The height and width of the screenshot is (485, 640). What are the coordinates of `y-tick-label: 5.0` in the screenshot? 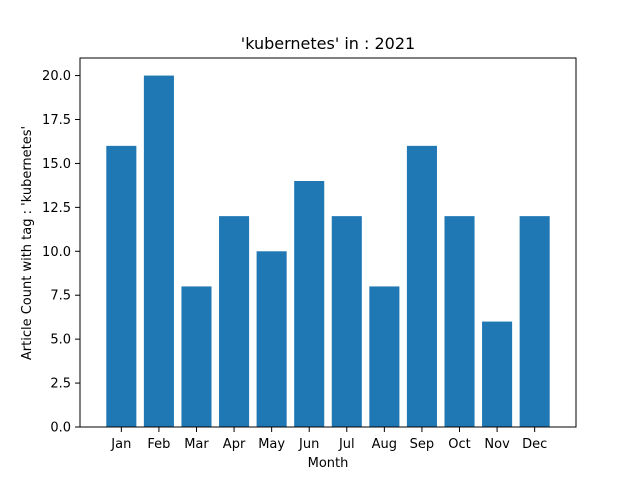 It's located at (60, 340).